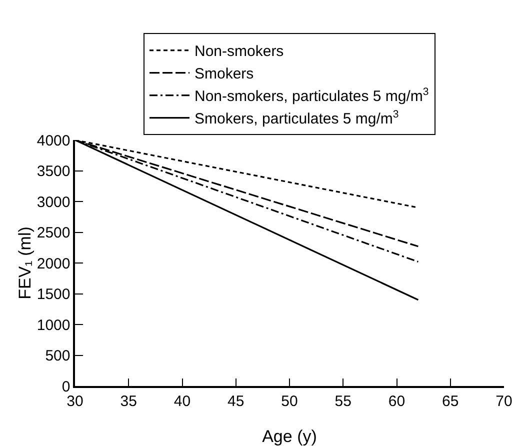 The width and height of the screenshot is (524, 446). What do you see at coordinates (57, 356) in the screenshot?
I see `y-tick-label: 500` at bounding box center [57, 356].